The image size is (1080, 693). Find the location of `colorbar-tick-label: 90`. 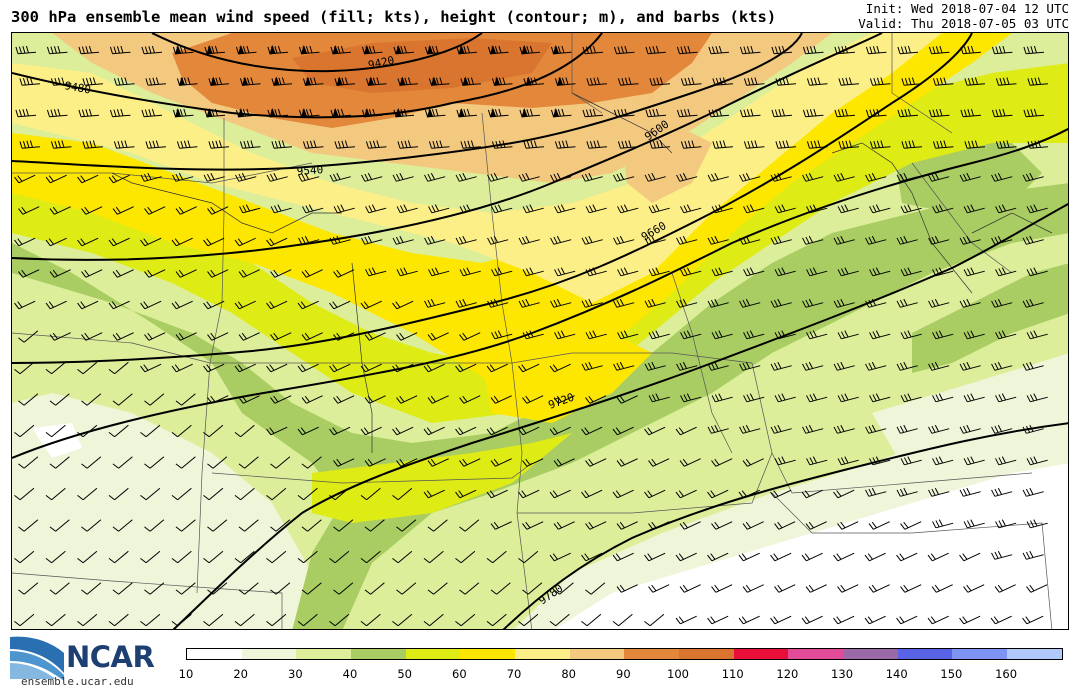

colorbar-tick-label: 90 is located at coordinates (623, 674).